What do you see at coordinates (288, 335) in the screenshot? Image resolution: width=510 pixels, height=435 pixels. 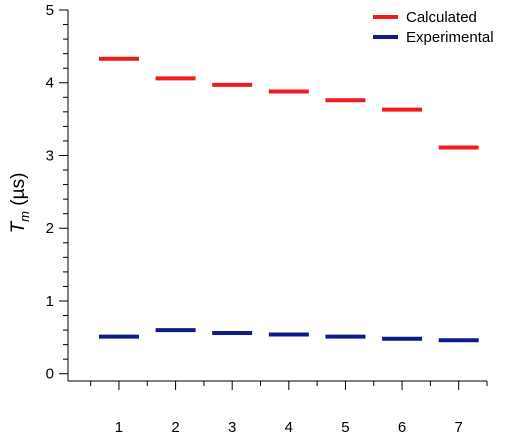 I see `series-experimental` at bounding box center [288, 335].